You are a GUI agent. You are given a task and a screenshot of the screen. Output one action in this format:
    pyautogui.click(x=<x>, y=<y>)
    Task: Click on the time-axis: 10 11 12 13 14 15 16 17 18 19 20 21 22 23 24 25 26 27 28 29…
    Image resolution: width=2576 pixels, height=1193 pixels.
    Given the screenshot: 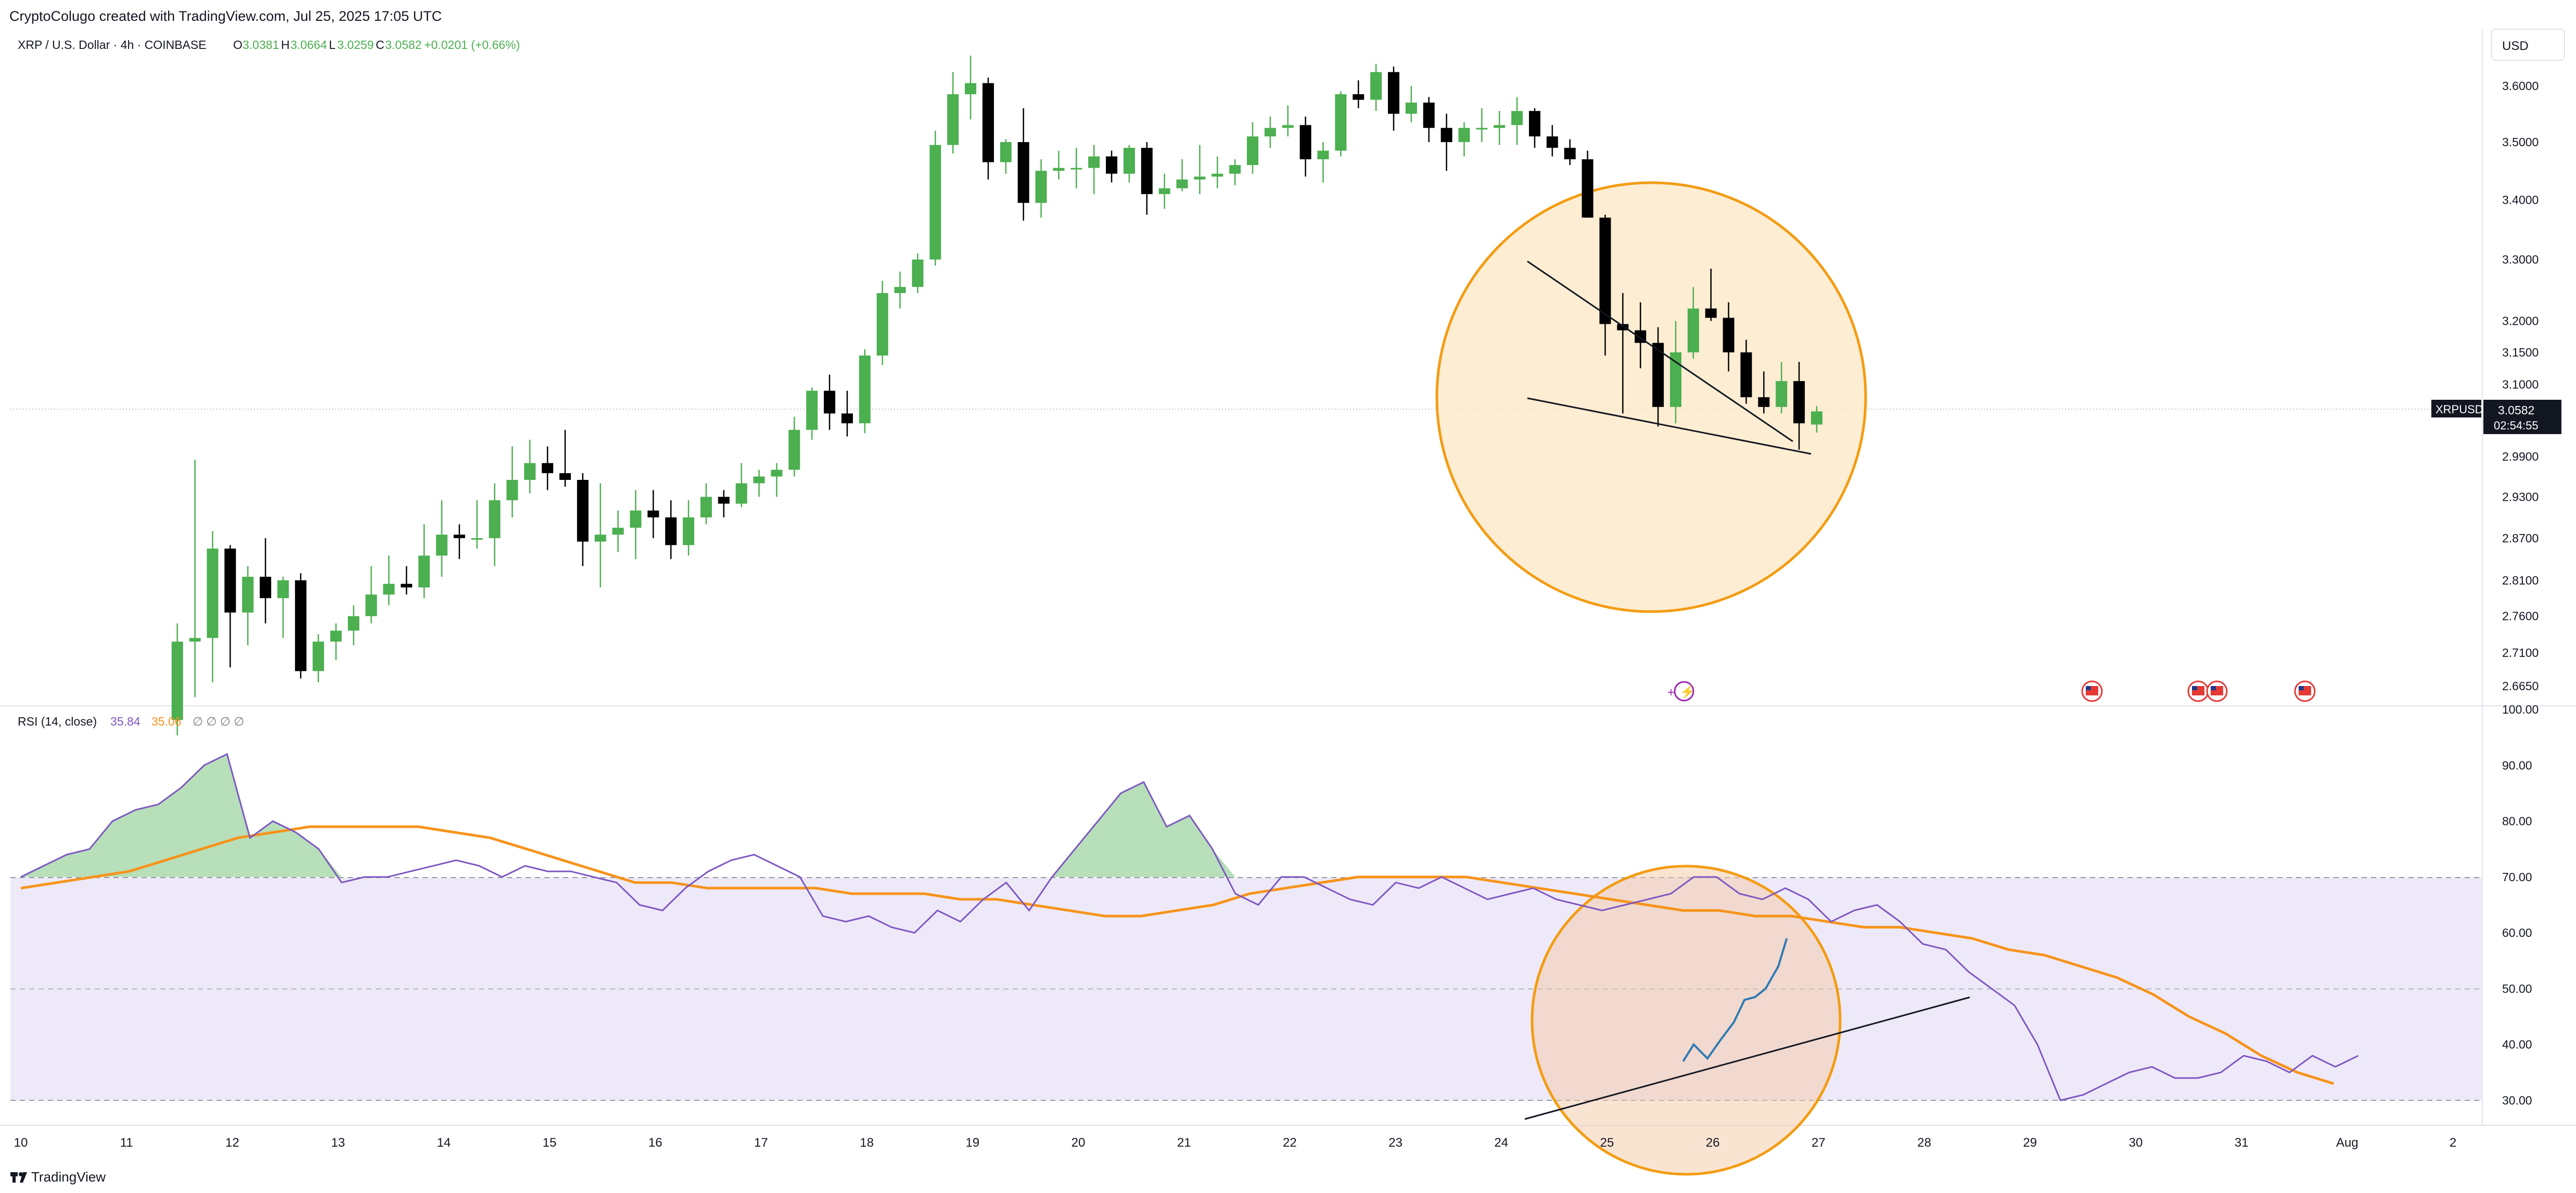 What is the action you would take?
    pyautogui.click(x=1235, y=1143)
    